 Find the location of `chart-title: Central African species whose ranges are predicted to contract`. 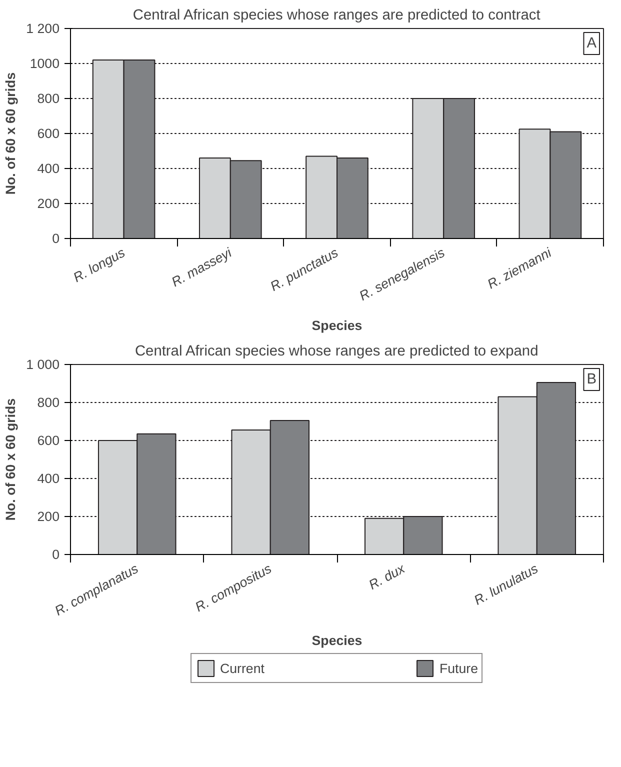

chart-title: Central African species whose ranges are predicted to contract is located at coordinates (336, 16).